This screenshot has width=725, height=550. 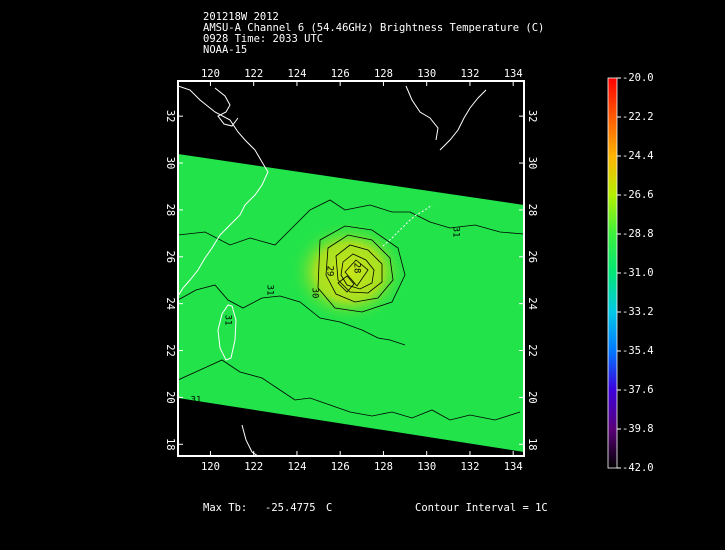 What do you see at coordinates (513, 467) in the screenshot?
I see `lon-tick-label-bottom: 134` at bounding box center [513, 467].